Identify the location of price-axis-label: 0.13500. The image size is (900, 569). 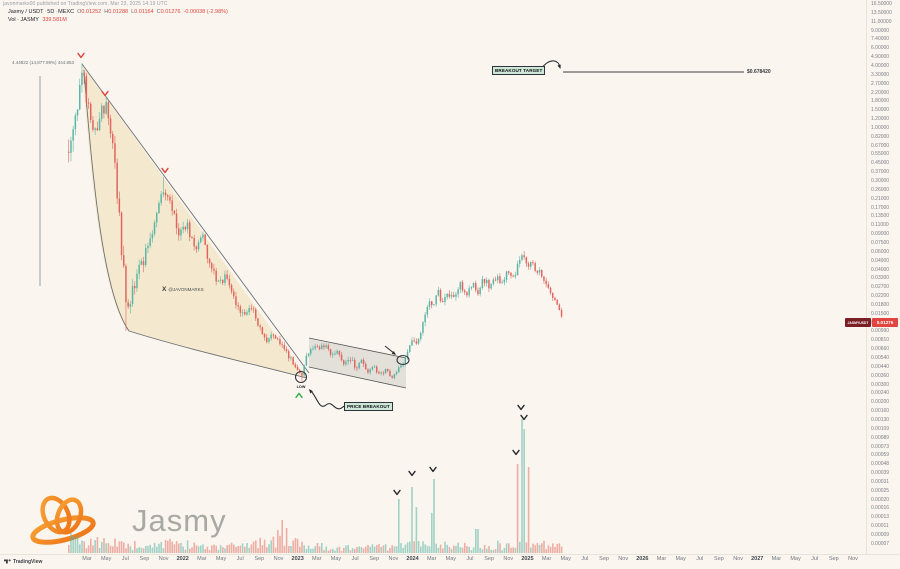
(880, 216).